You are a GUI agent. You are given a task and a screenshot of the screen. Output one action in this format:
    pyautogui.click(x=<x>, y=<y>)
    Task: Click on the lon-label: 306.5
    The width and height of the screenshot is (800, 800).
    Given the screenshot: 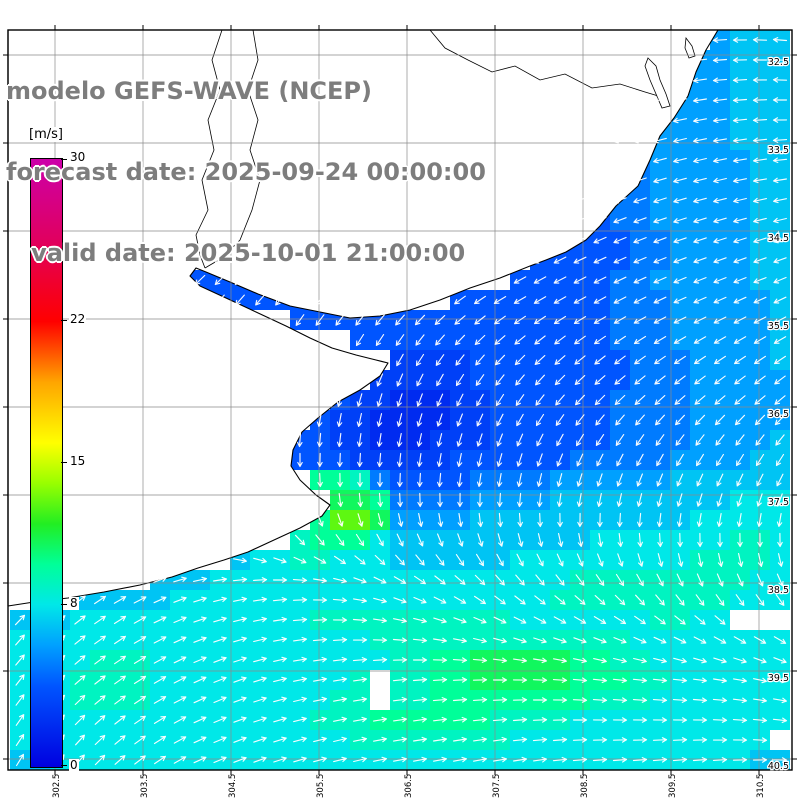 What is the action you would take?
    pyautogui.click(x=409, y=786)
    